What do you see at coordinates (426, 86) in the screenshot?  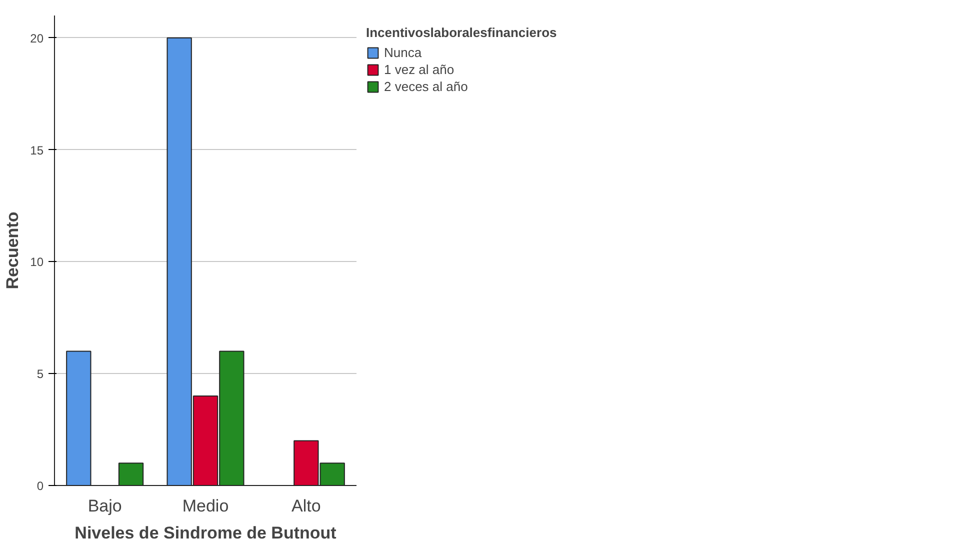 I see `legend-label: 2 veces al año` at bounding box center [426, 86].